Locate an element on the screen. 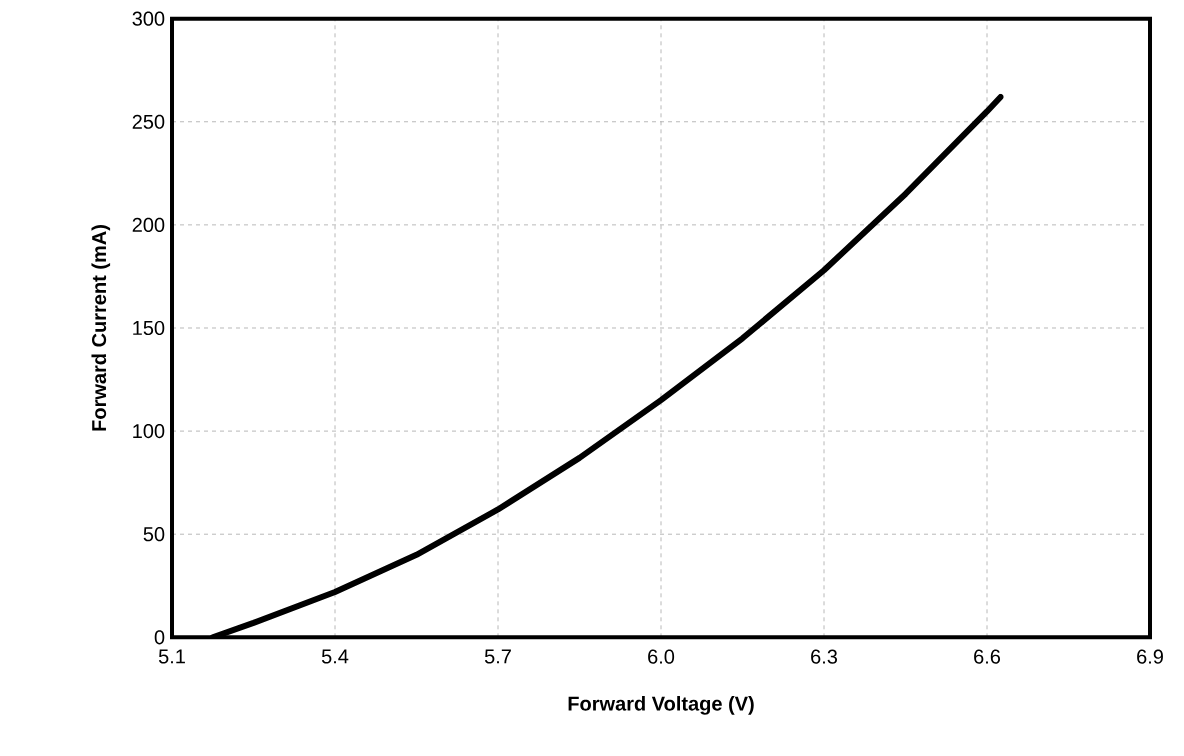 This screenshot has height=756, width=1184. x-tick-label: 6.6 is located at coordinates (987, 656).